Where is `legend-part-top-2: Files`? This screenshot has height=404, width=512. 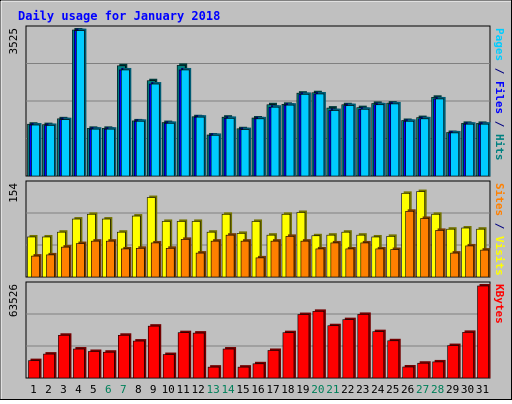
legend-part-top-2: Files is located at coordinates (499, 97).